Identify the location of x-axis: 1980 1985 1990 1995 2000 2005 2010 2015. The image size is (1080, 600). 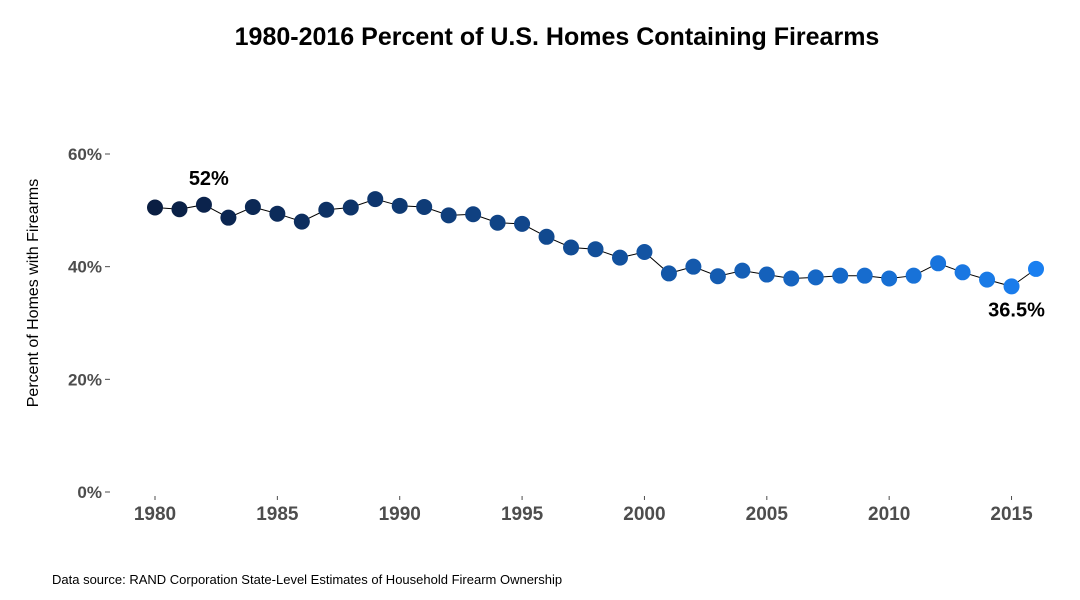
(583, 510).